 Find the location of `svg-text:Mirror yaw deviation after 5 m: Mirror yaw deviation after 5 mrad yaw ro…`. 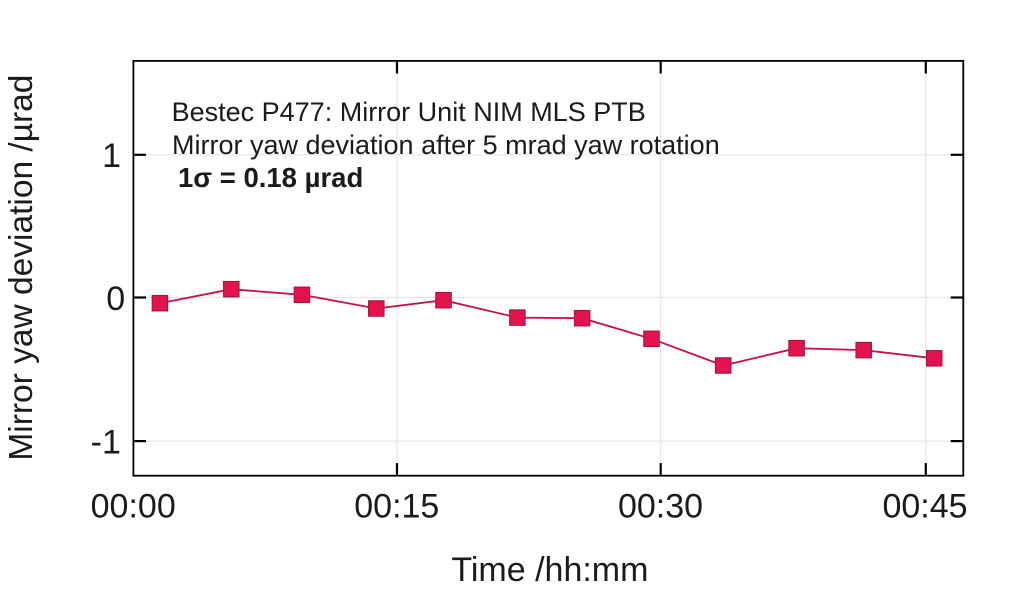

svg-text:Mirror yaw deviation after 5 m: Mirror yaw deviation after 5 mrad yaw ro… is located at coordinates (446, 145).